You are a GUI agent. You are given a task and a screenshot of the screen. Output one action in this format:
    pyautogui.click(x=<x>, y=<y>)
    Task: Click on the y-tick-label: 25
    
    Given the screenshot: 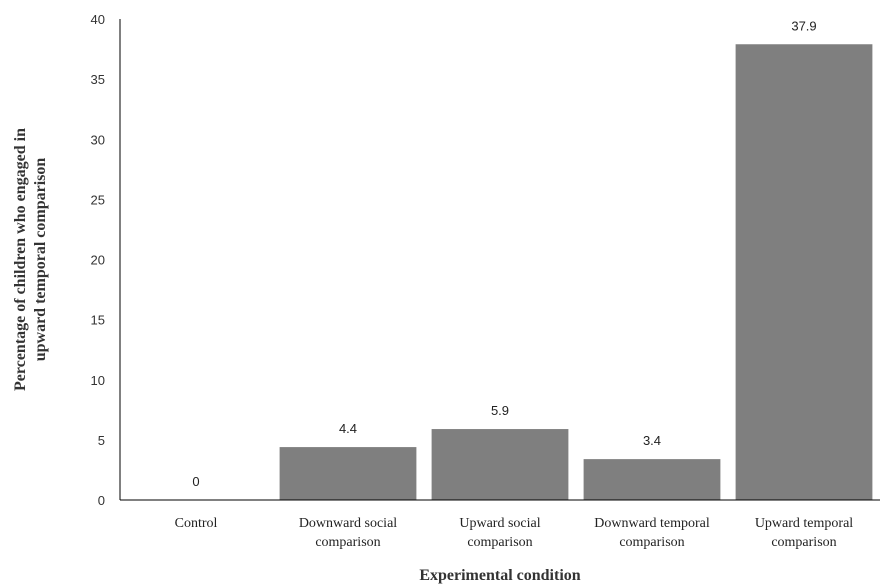 What is the action you would take?
    pyautogui.click(x=98, y=199)
    